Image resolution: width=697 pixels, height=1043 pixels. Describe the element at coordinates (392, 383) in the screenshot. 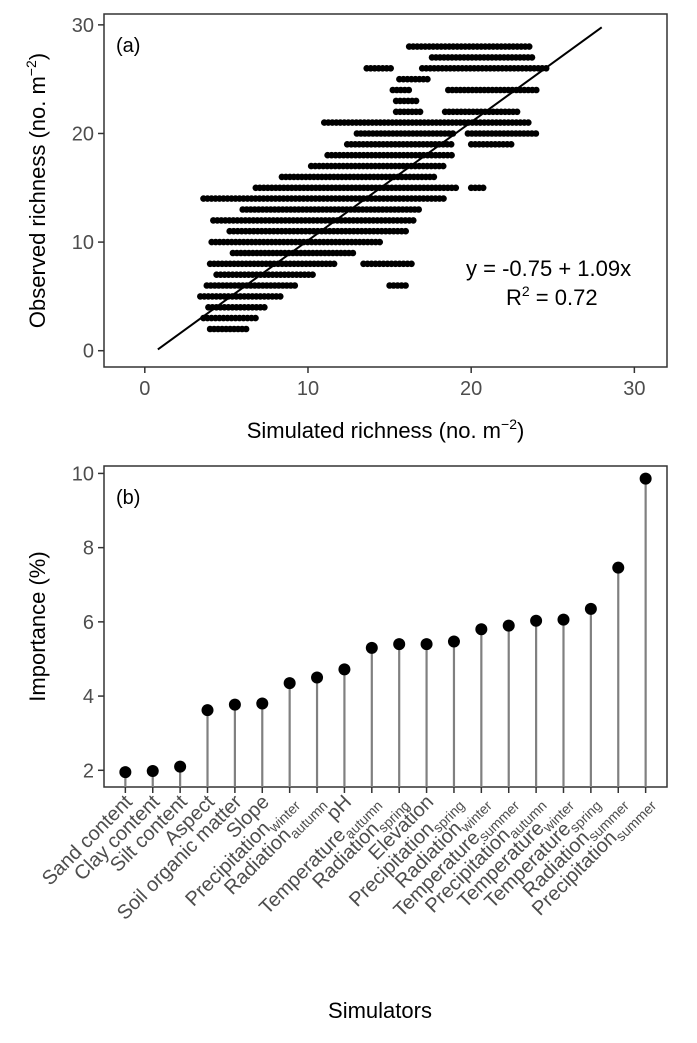

I see `scatter-x-ticks: 0 10 20 30` at that location.